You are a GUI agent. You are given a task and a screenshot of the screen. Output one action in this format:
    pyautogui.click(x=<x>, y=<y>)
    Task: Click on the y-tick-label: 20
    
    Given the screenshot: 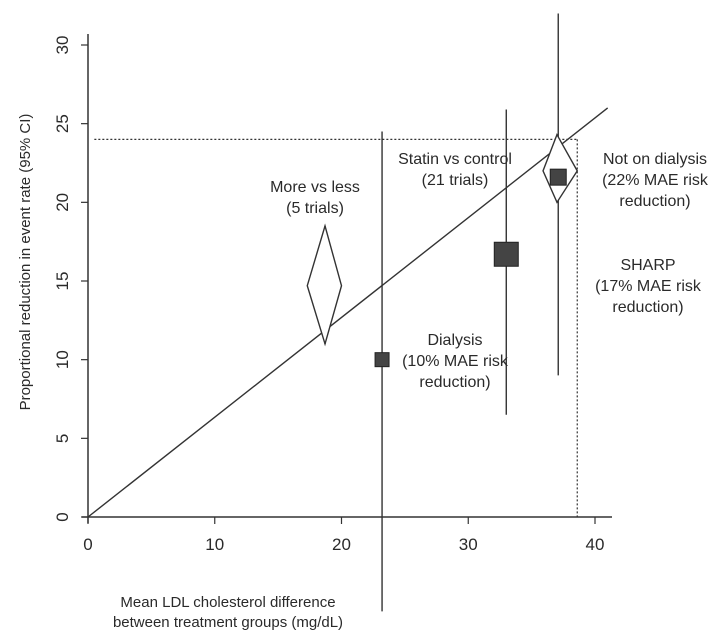 What is the action you would take?
    pyautogui.click(x=62, y=202)
    